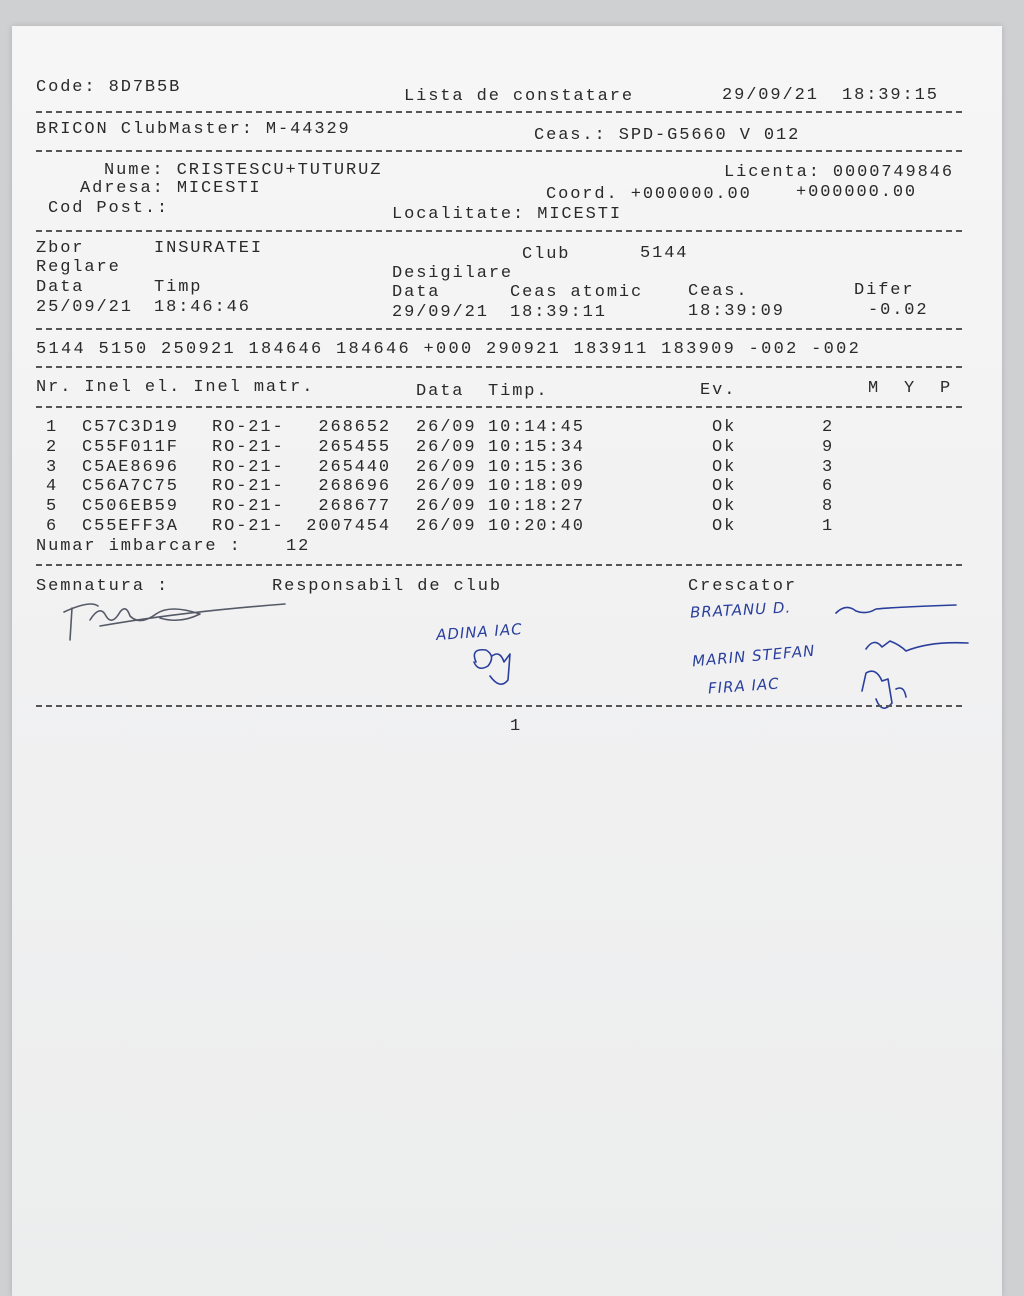 This screenshot has width=1024, height=1296. What do you see at coordinates (507, 214) in the screenshot?
I see `locality: Localitate: MICESTI` at bounding box center [507, 214].